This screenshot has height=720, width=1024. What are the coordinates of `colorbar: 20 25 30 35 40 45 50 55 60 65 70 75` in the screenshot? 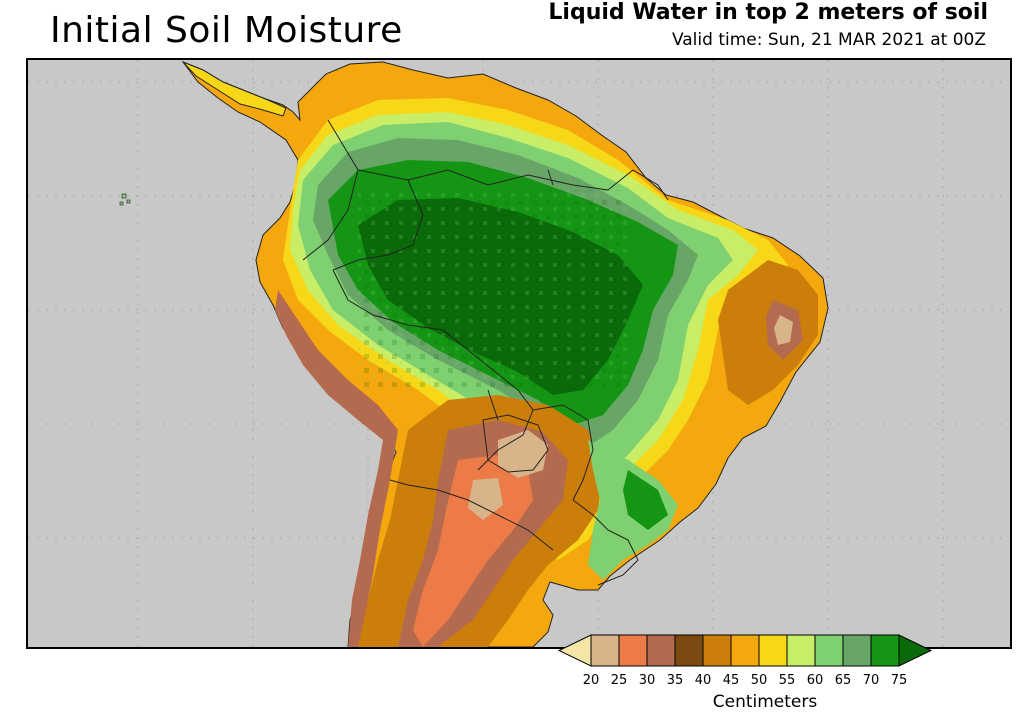 It's located at (745, 661).